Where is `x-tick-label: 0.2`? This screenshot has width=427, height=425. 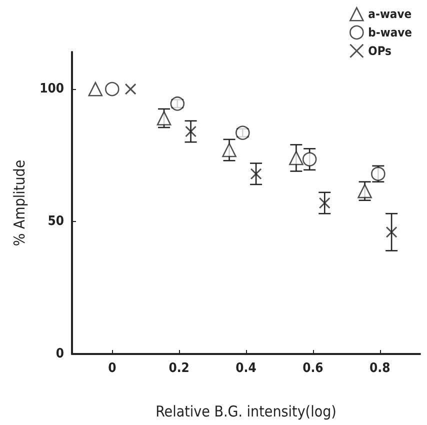
x-tick-label: 0.2 is located at coordinates (179, 368).